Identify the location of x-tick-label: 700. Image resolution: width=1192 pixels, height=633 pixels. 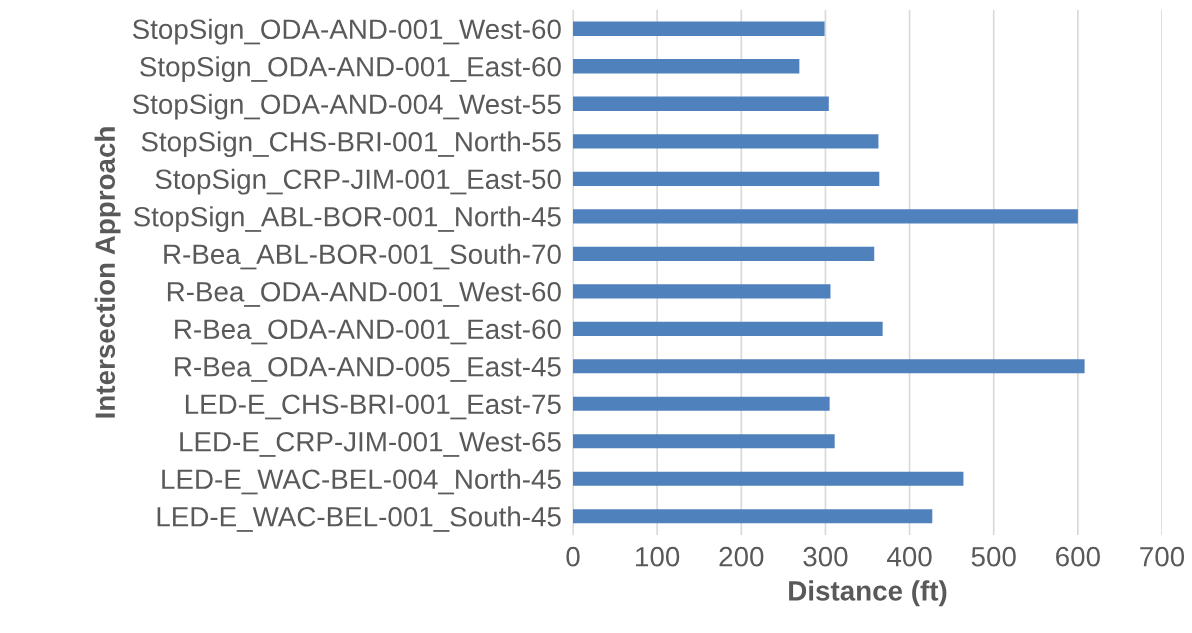
(1162, 556).